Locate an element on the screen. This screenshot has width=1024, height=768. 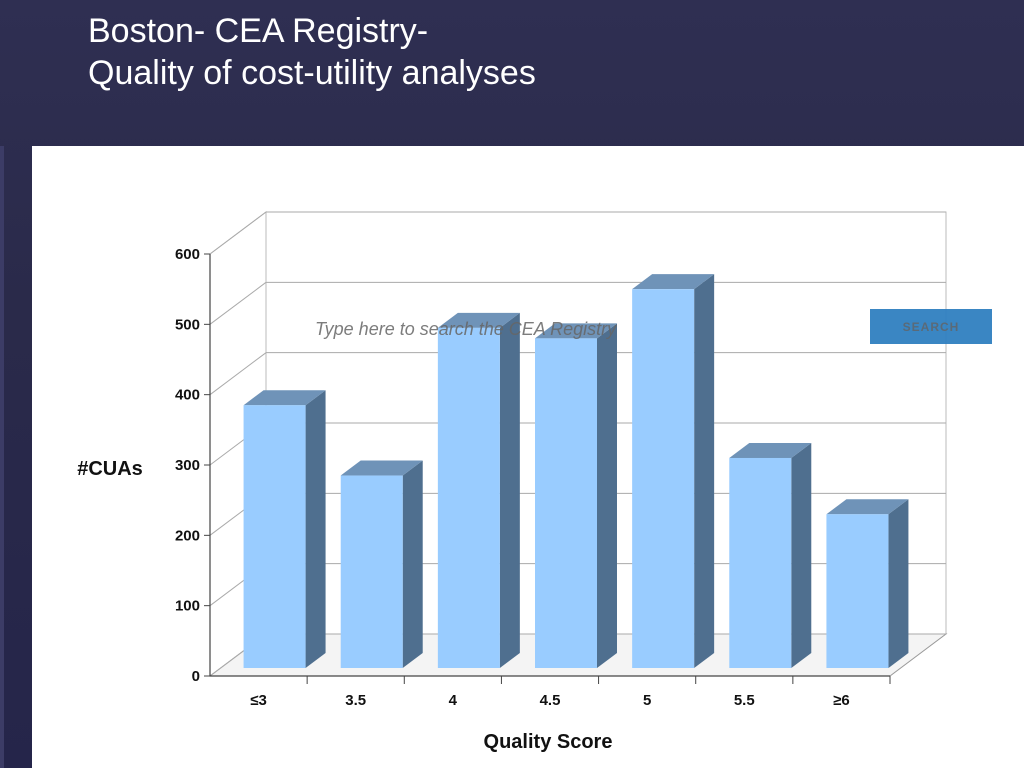
y-tick-label: 400 is located at coordinates (187, 395).